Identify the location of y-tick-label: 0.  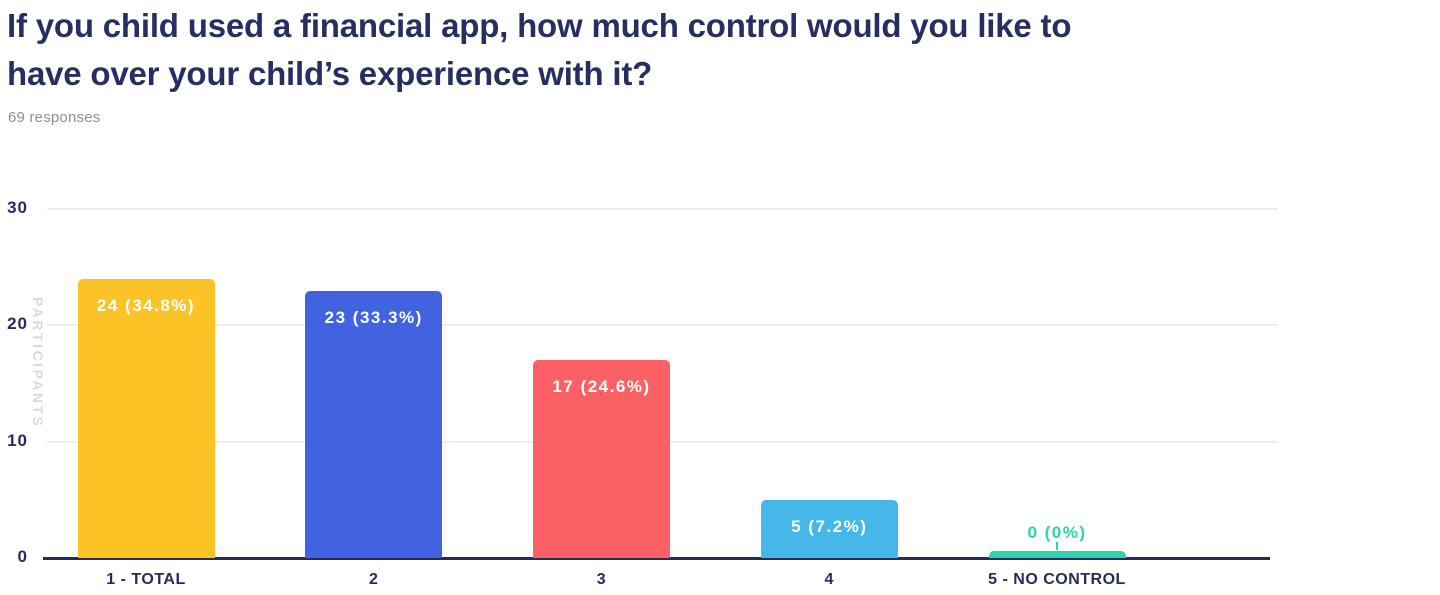
(22, 556).